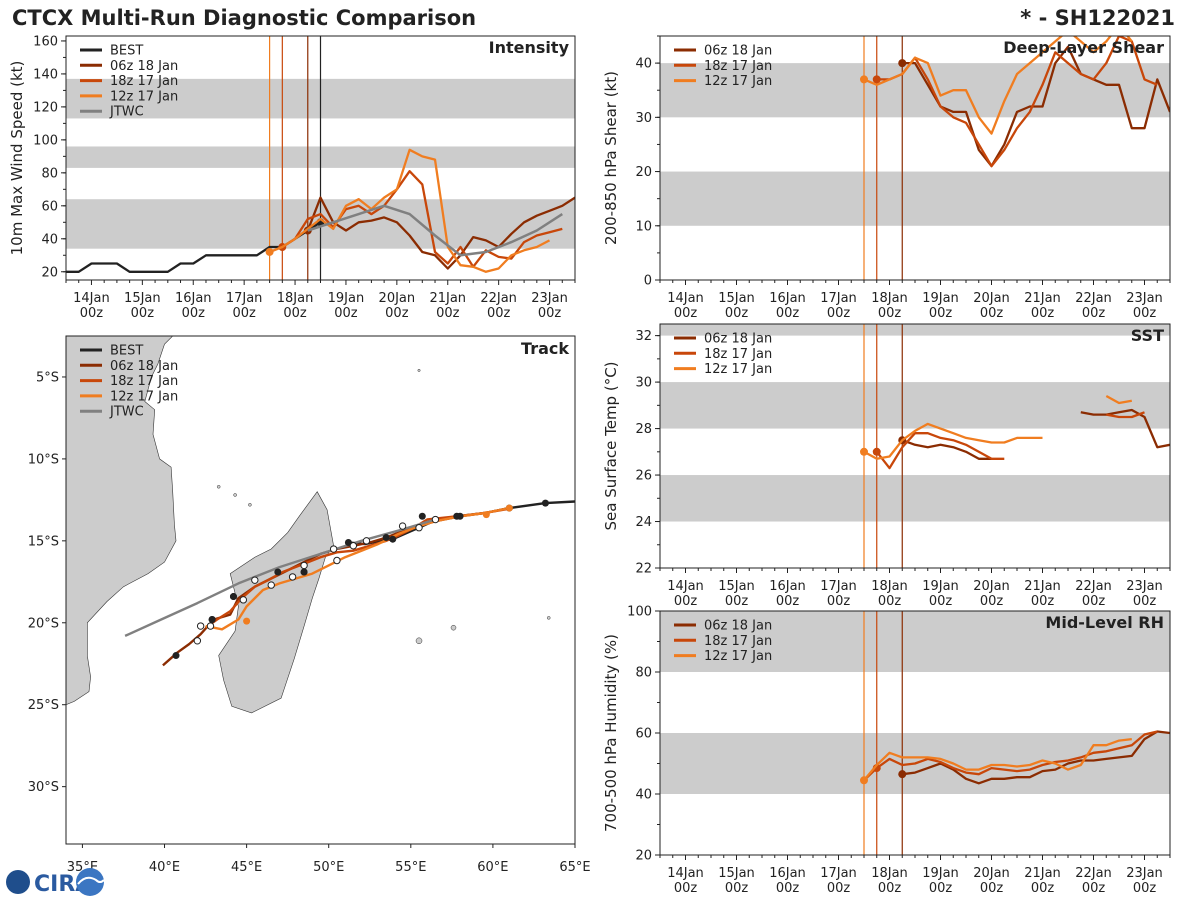  Describe the element at coordinates (643, 522) in the screenshot. I see `y-tick-label: 24` at that location.